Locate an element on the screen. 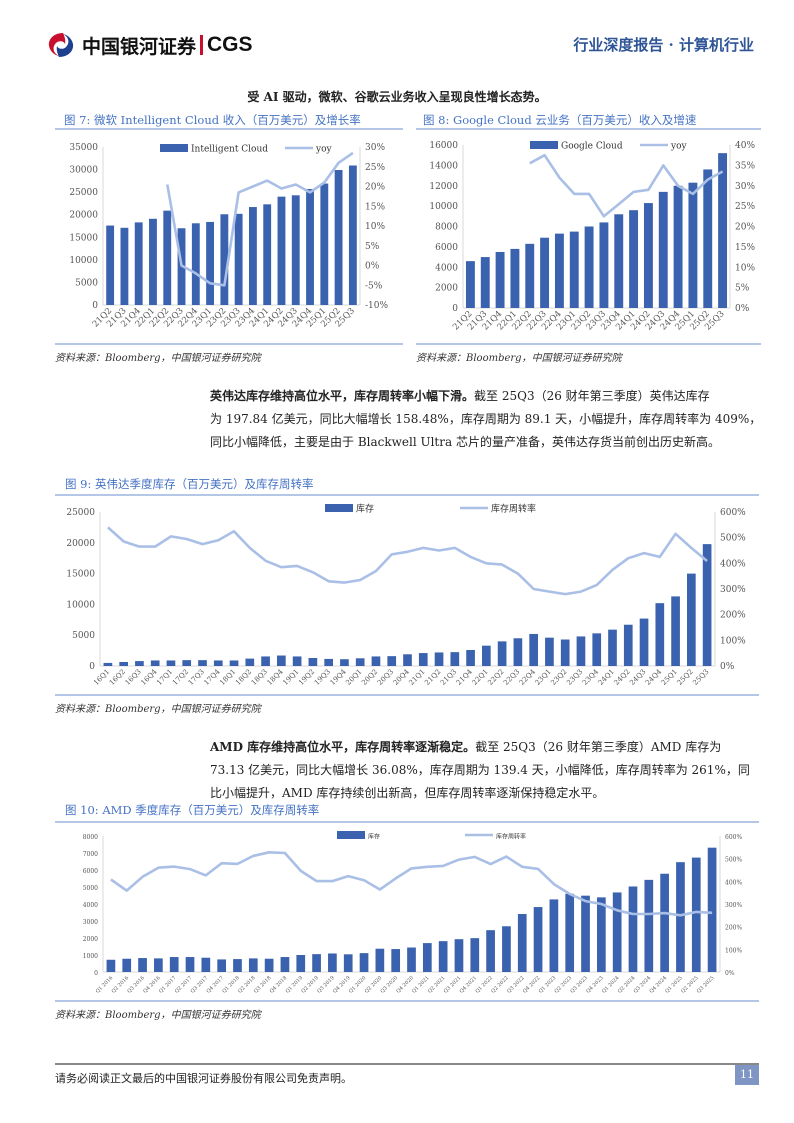  fig9-x-tick-label: 21Q4 is located at coordinates (465, 677).